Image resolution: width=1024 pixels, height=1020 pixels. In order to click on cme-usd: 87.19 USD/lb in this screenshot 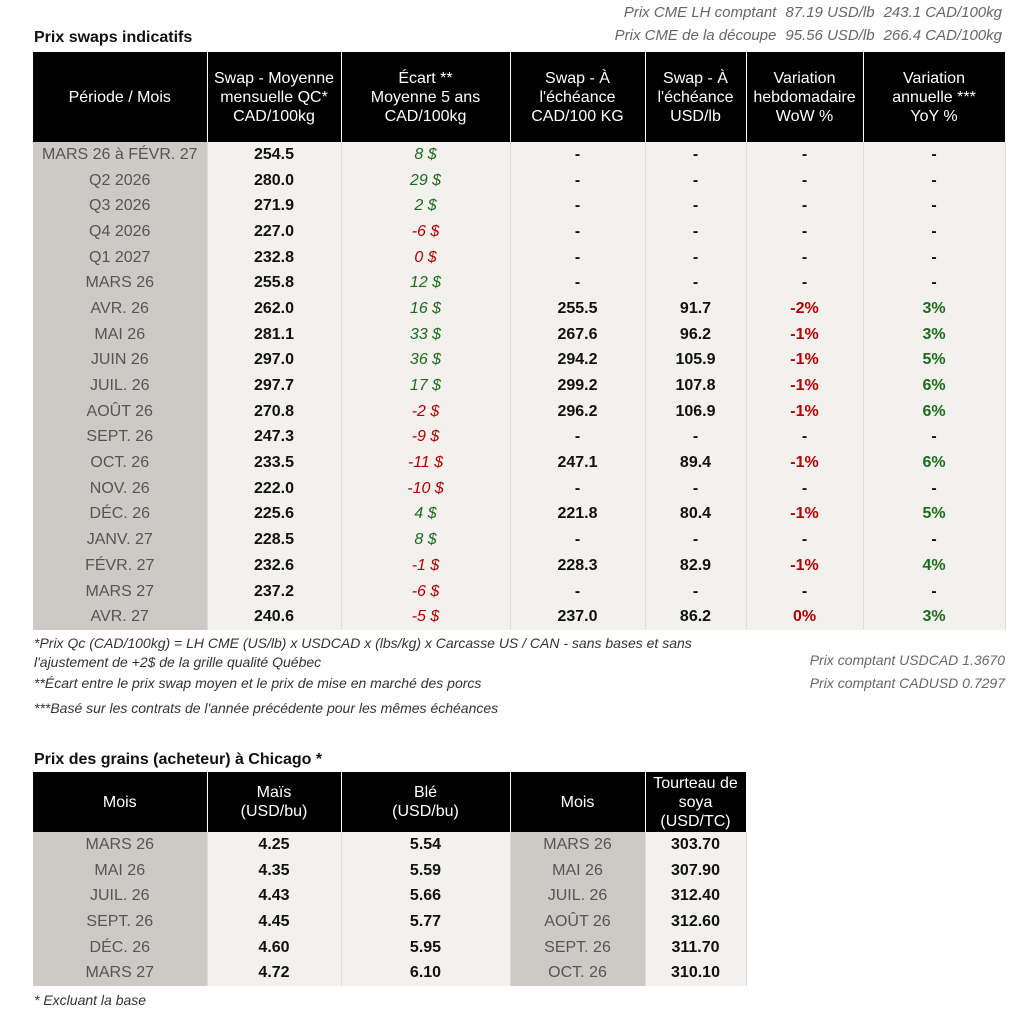, I will do `click(830, 12)`.